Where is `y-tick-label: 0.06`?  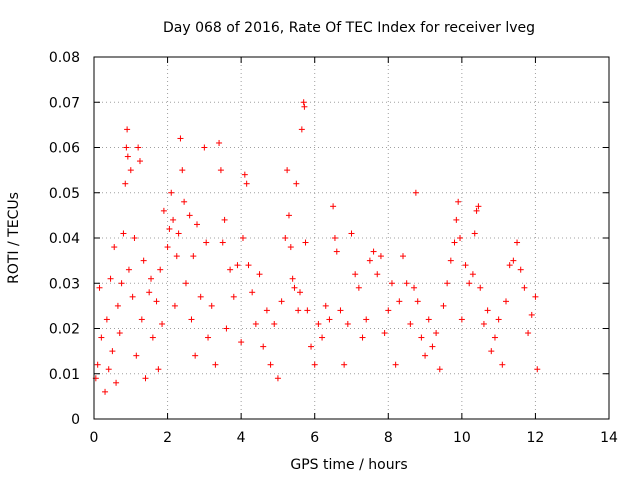
y-tick-label: 0.06 is located at coordinates (64, 149).